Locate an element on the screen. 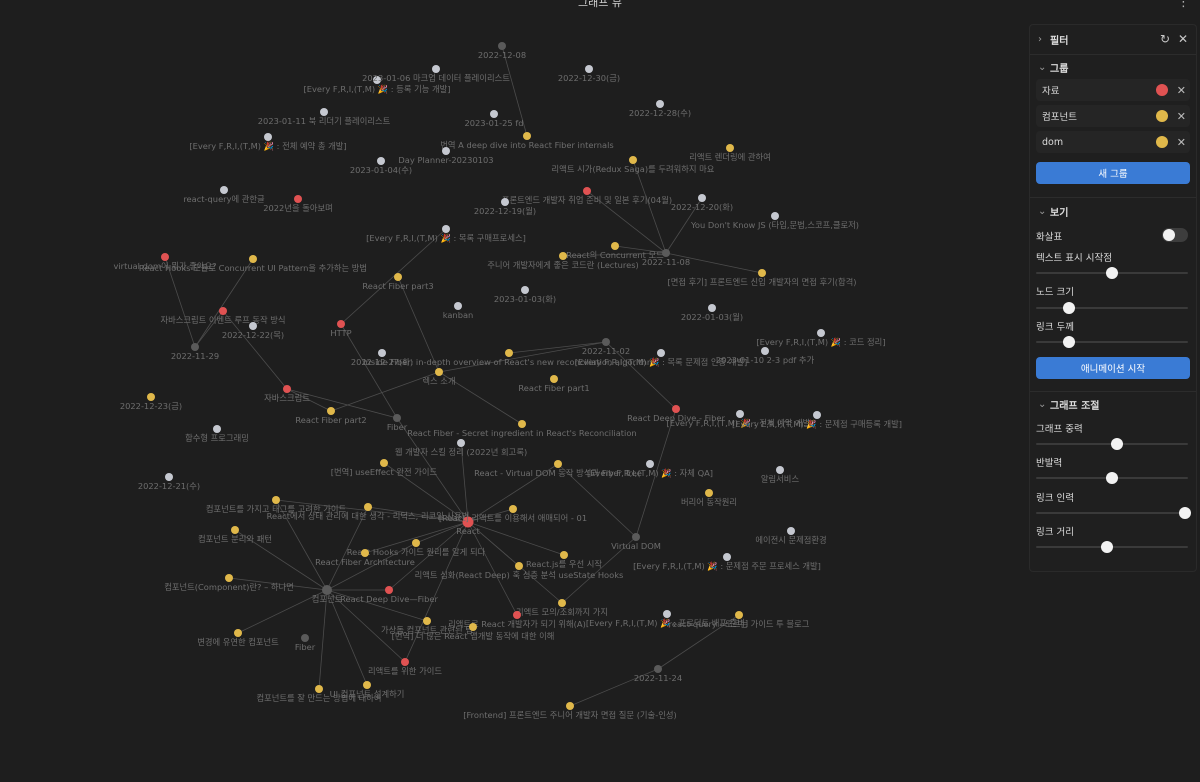 Image resolution: width=1200 pixels, height=782 pixels. graph-node: [Frontend] 프론트엔드 주니어 개발자 면접 질문 (기술-인성) is located at coordinates (570, 711).